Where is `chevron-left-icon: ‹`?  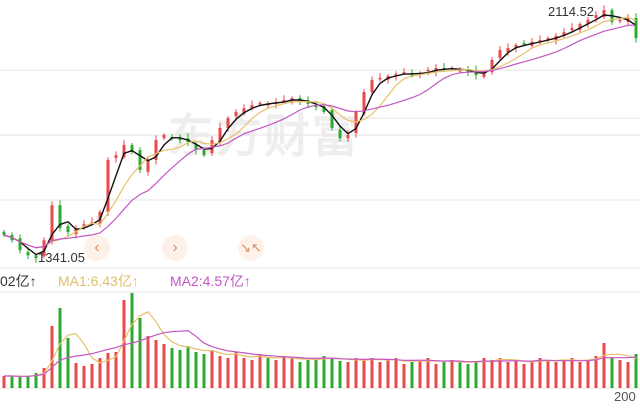 chevron-left-icon: ‹ is located at coordinates (97, 248).